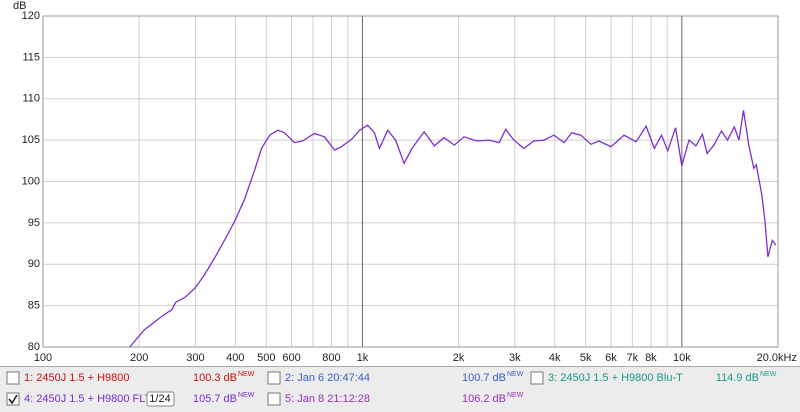  Describe the element at coordinates (19, 6) in the screenshot. I see `y-axis-label: dB` at that location.